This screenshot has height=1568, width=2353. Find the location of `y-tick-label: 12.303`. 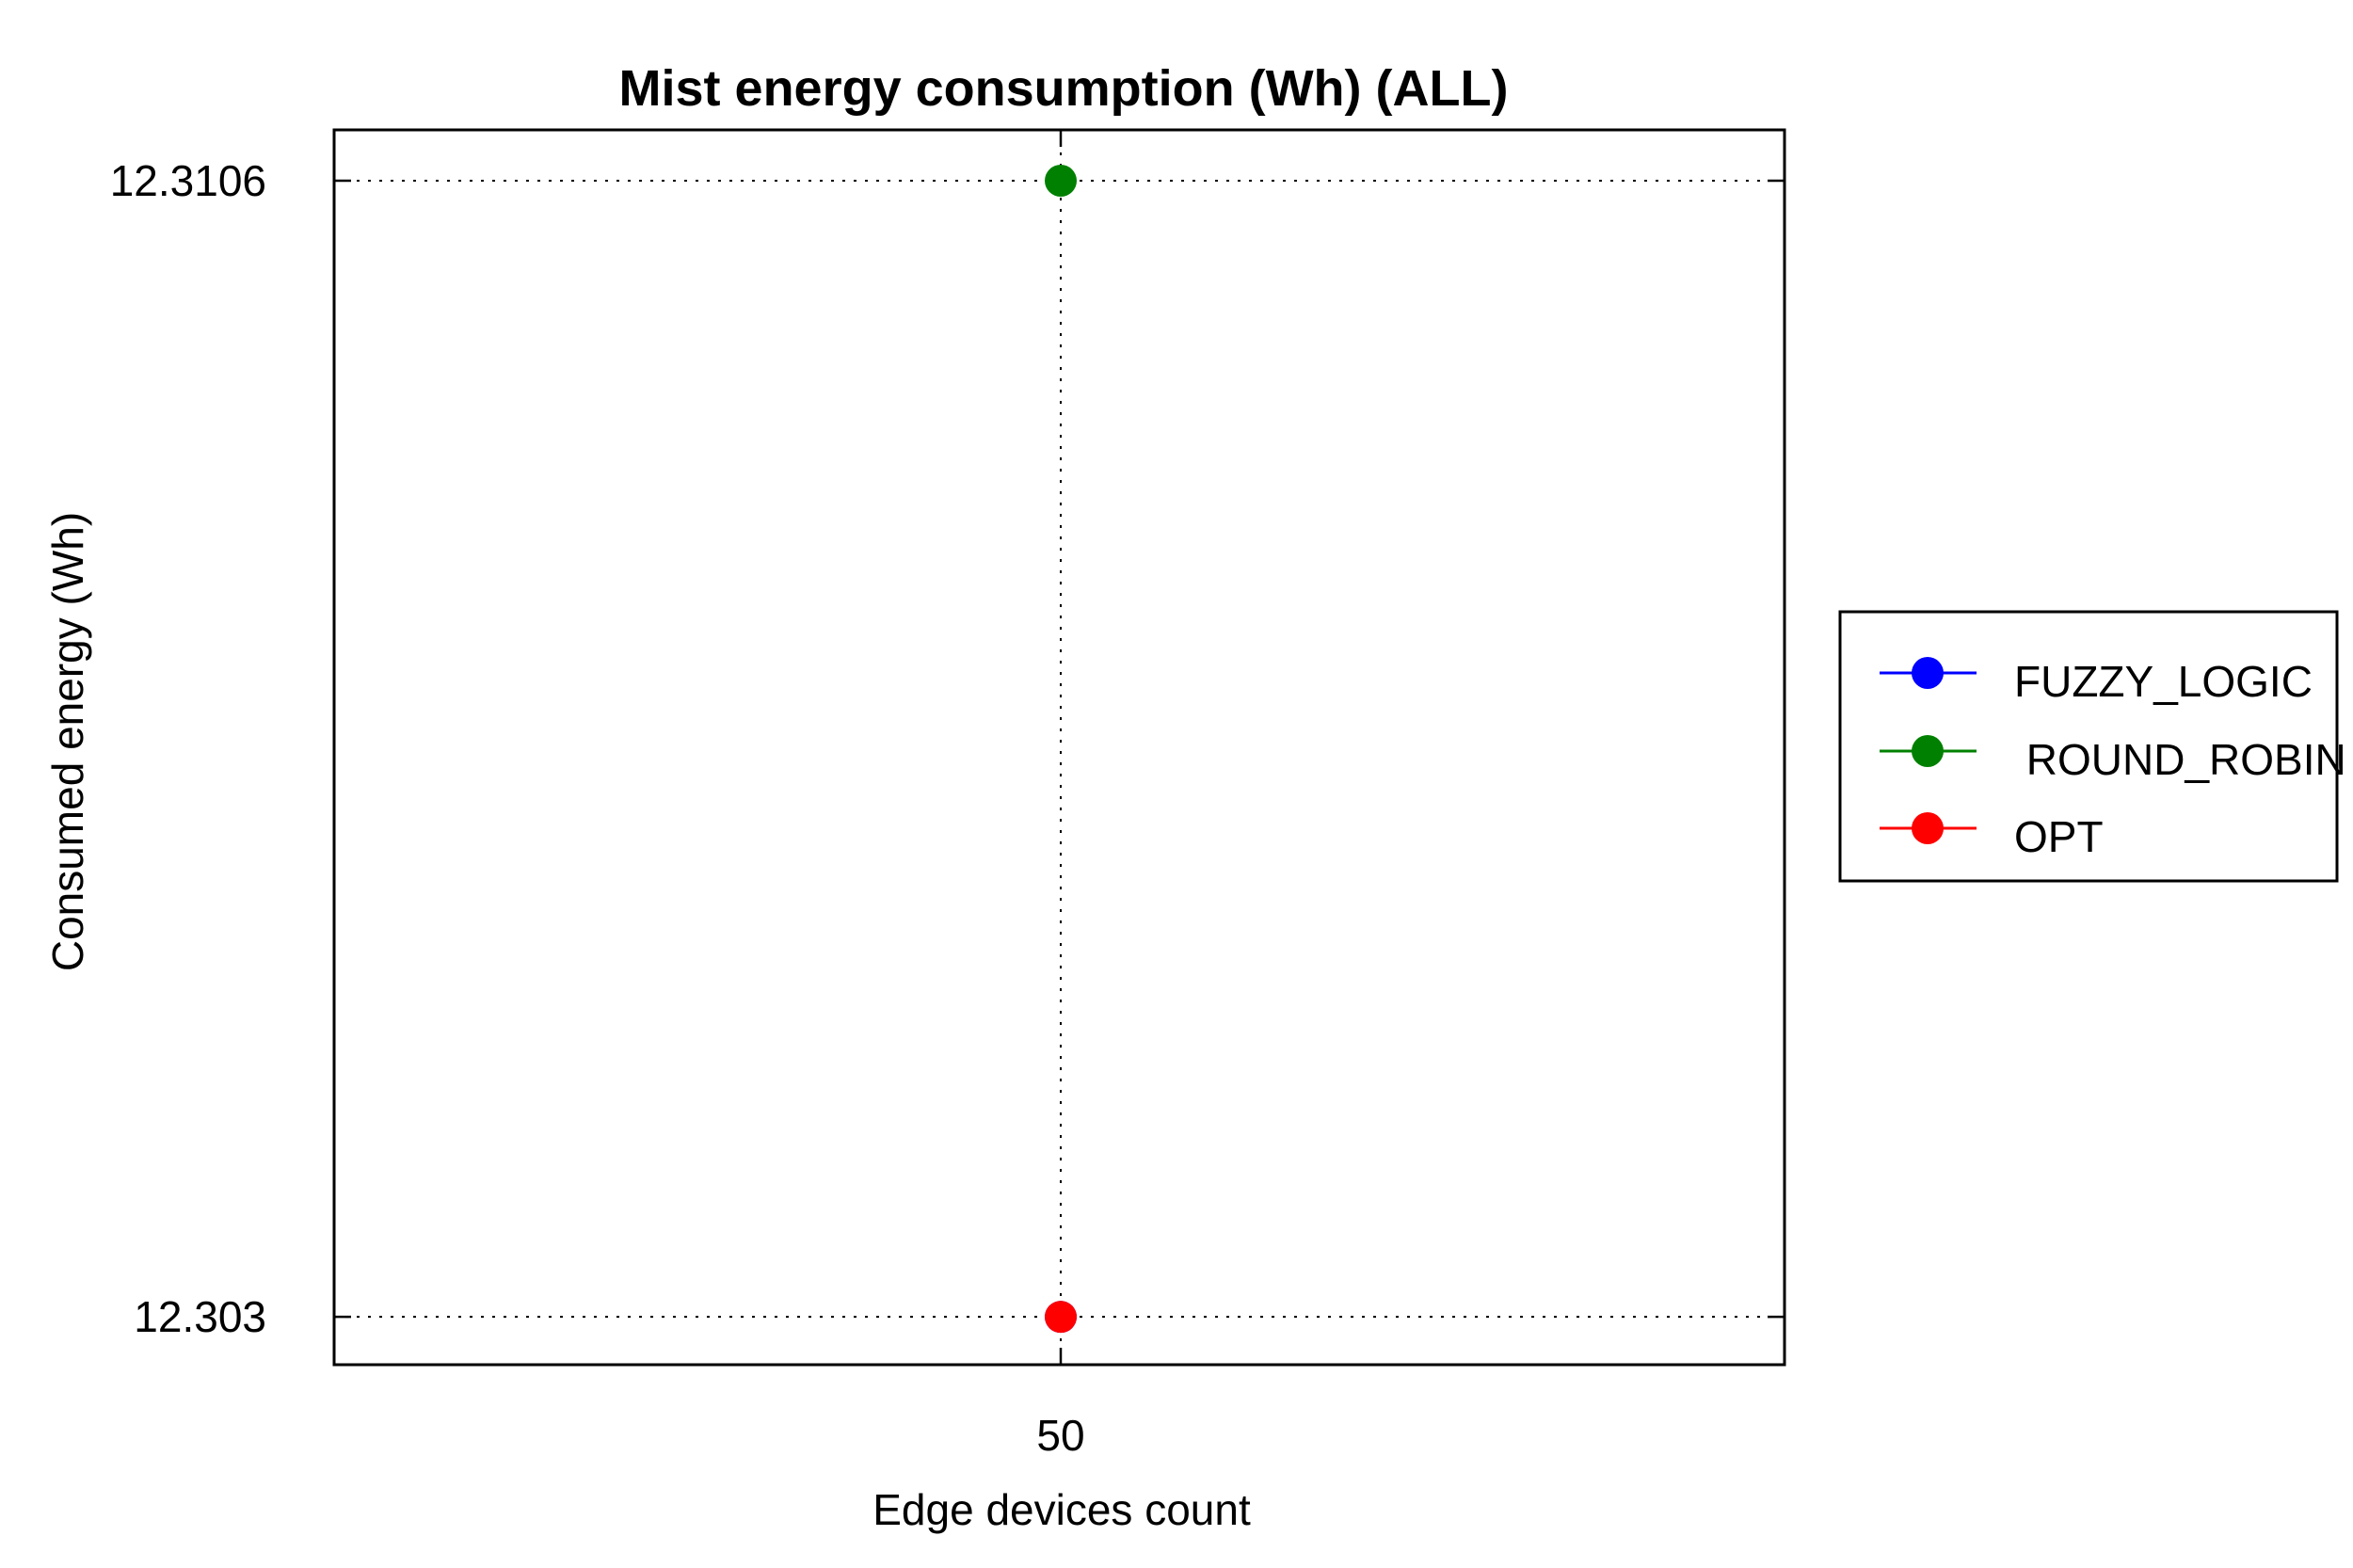

y-tick-label: 12.303 is located at coordinates (200, 1316).